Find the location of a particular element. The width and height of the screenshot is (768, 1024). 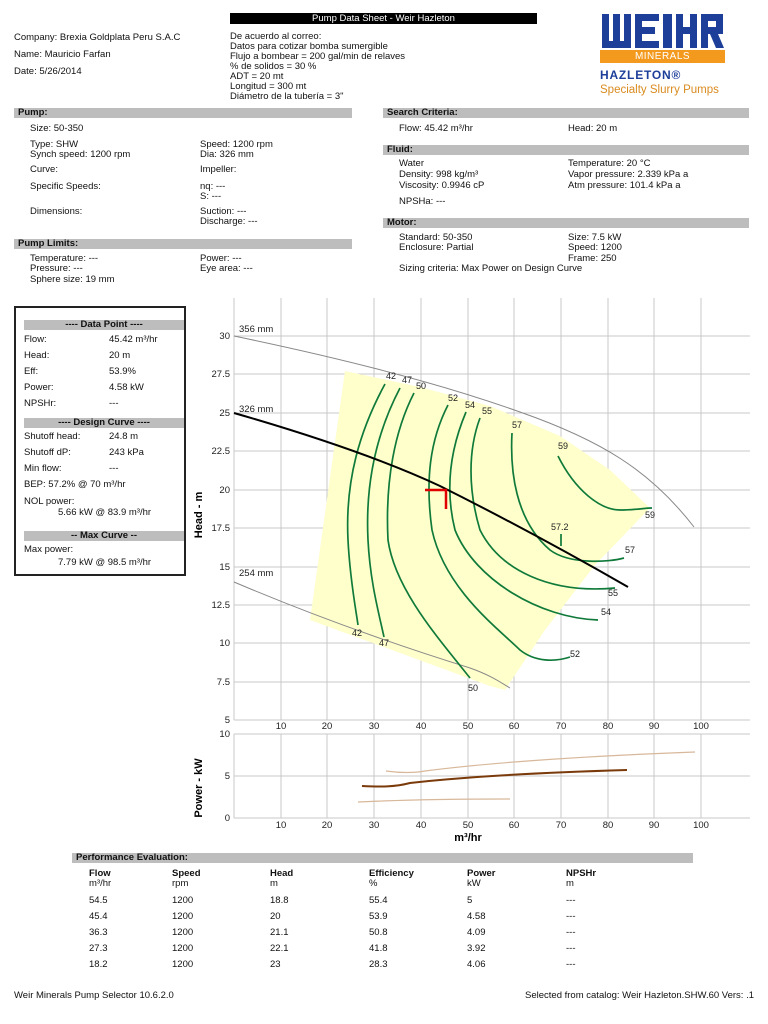

fluid-name: Water is located at coordinates (411, 163).